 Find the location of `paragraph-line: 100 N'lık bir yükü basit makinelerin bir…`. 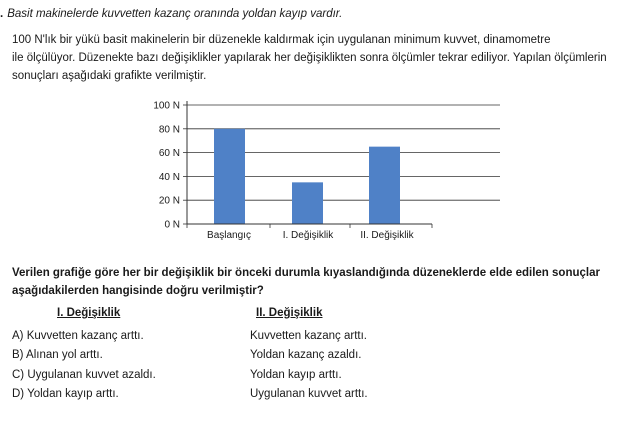

paragraph-line: 100 N'lık bir yükü basit makinelerin bir… is located at coordinates (281, 40).